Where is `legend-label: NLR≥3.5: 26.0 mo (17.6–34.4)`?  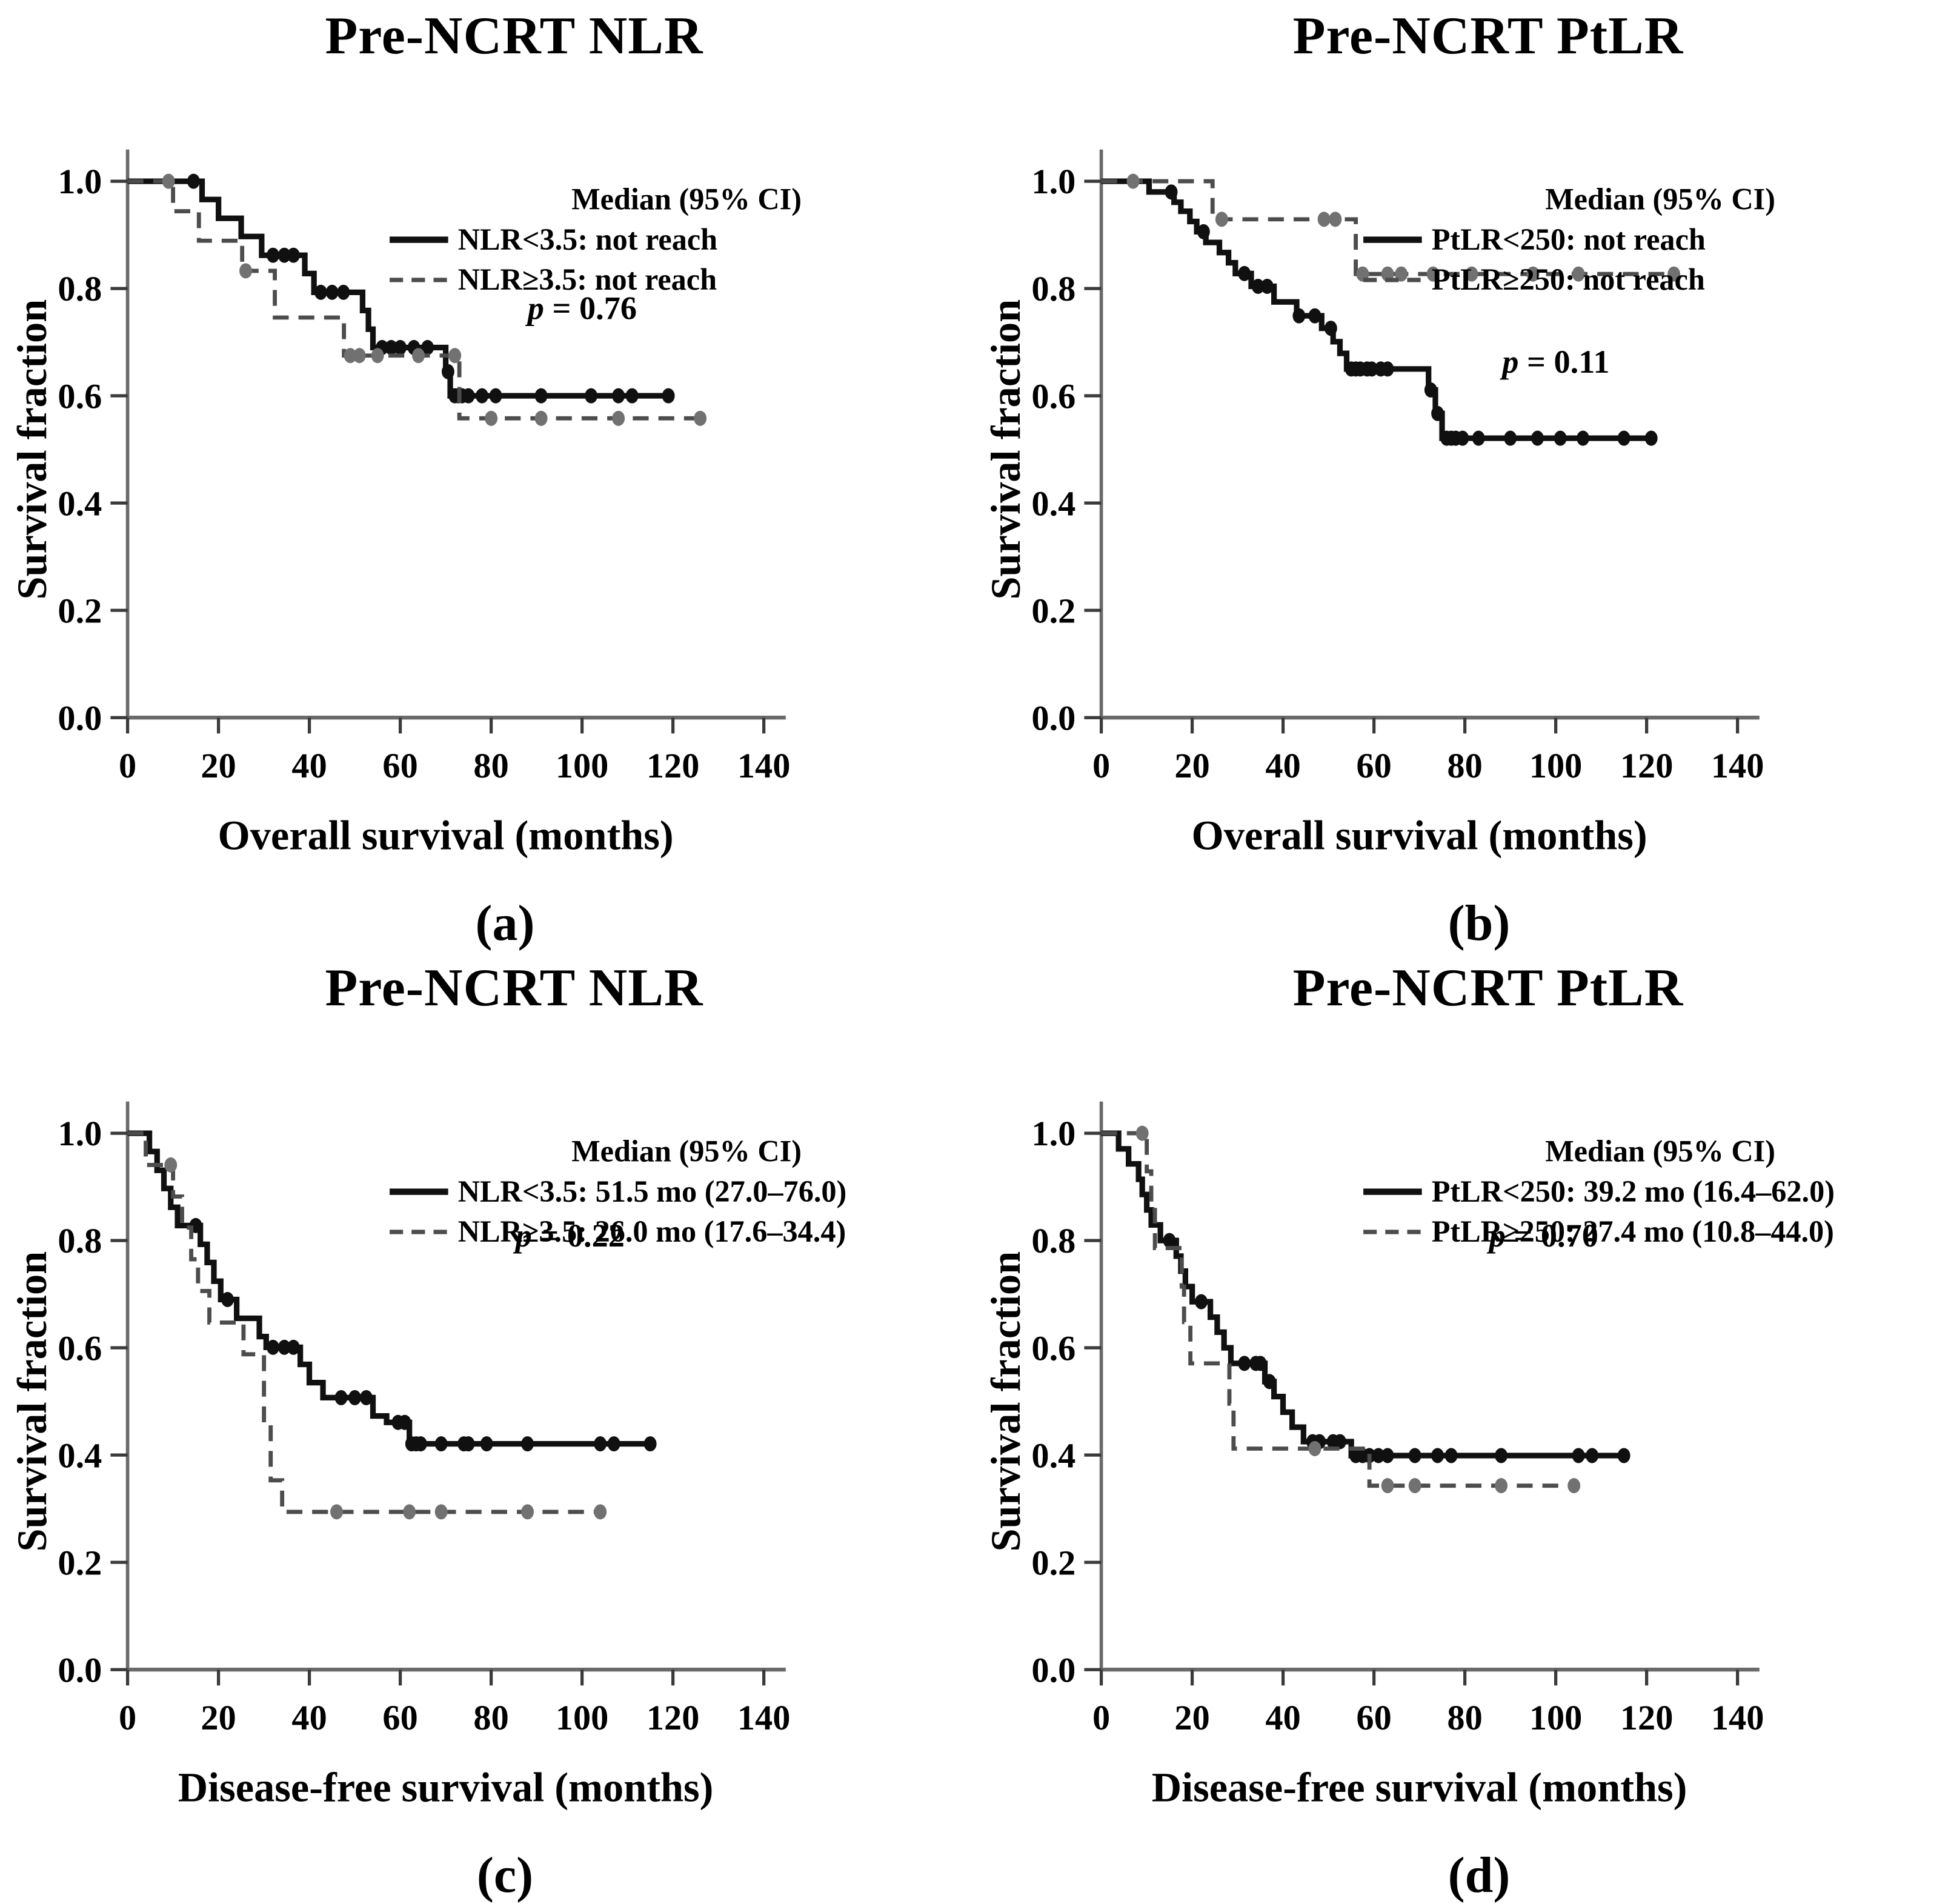 legend-label: NLR≥3.5: 26.0 mo (17.6–34.4) is located at coordinates (651, 1232).